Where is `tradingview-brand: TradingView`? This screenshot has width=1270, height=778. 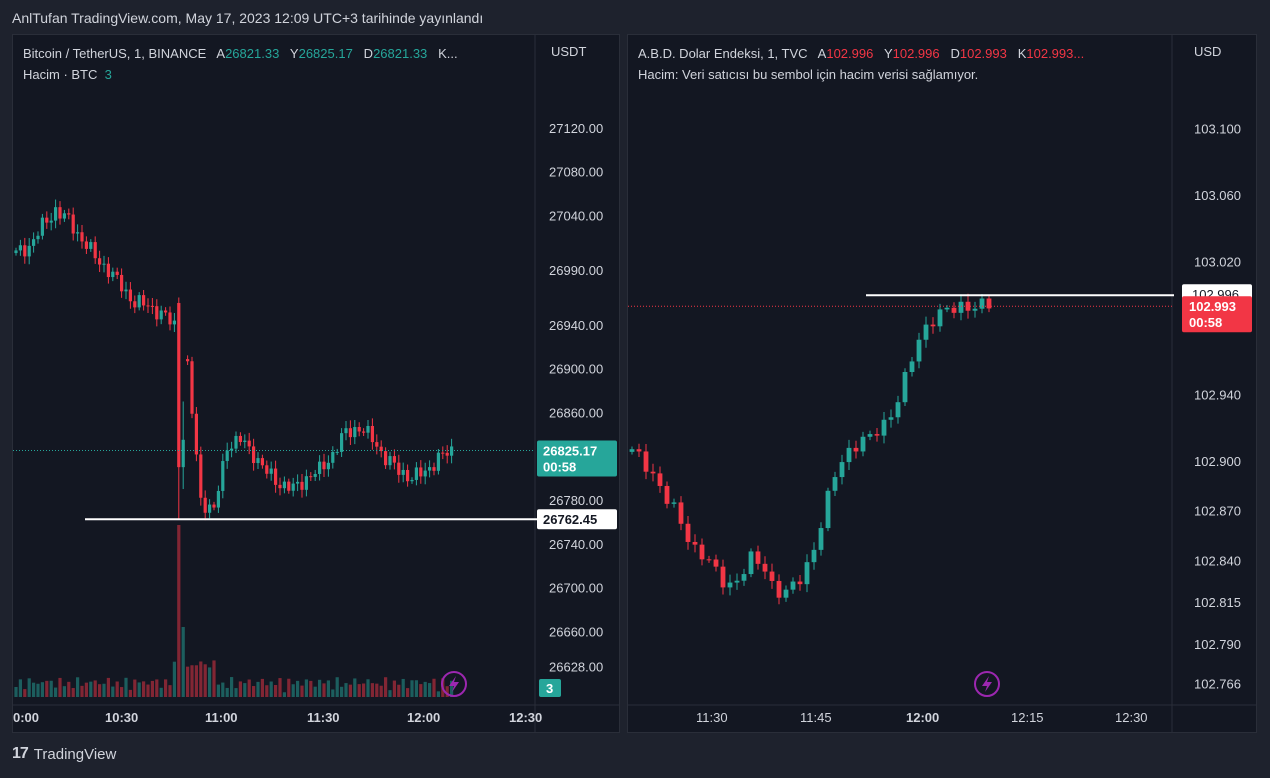 tradingview-brand: TradingView is located at coordinates (75, 754).